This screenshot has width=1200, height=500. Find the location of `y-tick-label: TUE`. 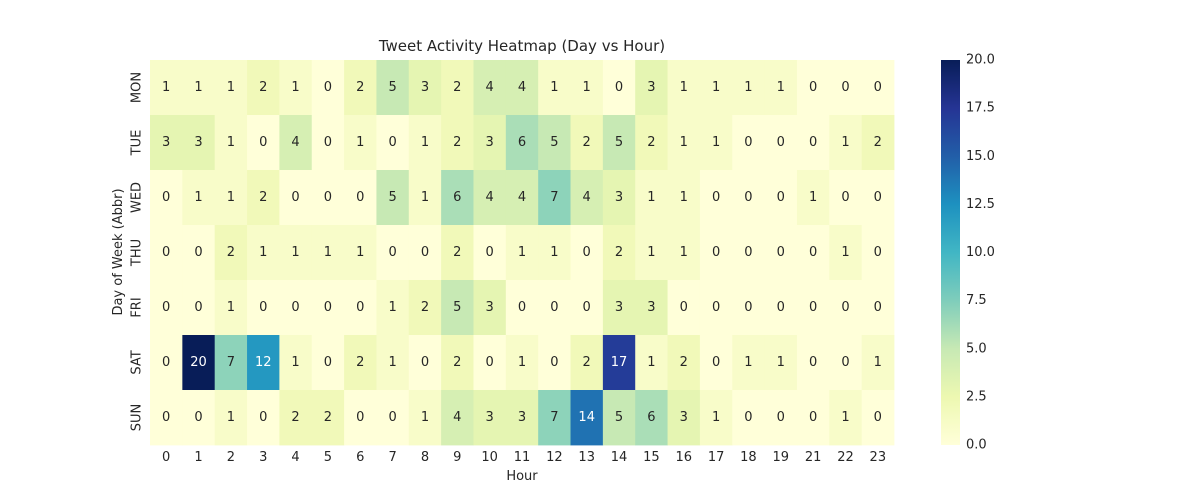

y-tick-label: TUE is located at coordinates (137, 143).